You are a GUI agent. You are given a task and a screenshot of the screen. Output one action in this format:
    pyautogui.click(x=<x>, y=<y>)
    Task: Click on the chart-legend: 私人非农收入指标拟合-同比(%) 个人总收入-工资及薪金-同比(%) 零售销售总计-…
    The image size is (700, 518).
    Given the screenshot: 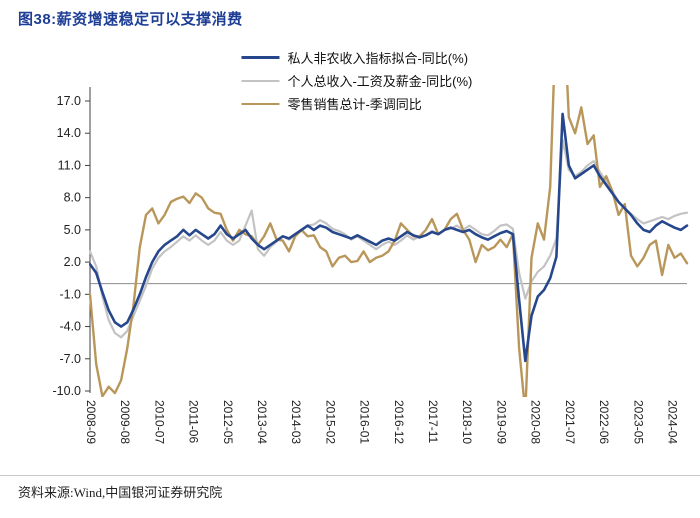 What is the action you would take?
    pyautogui.click(x=356, y=80)
    